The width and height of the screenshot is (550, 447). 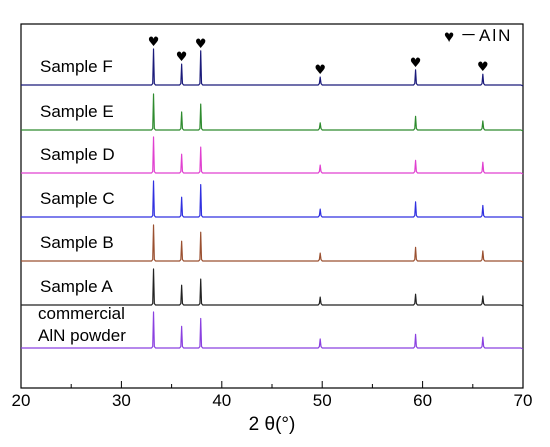 I want to click on x-axis-label: 2 θ(°), so click(x=272, y=424).